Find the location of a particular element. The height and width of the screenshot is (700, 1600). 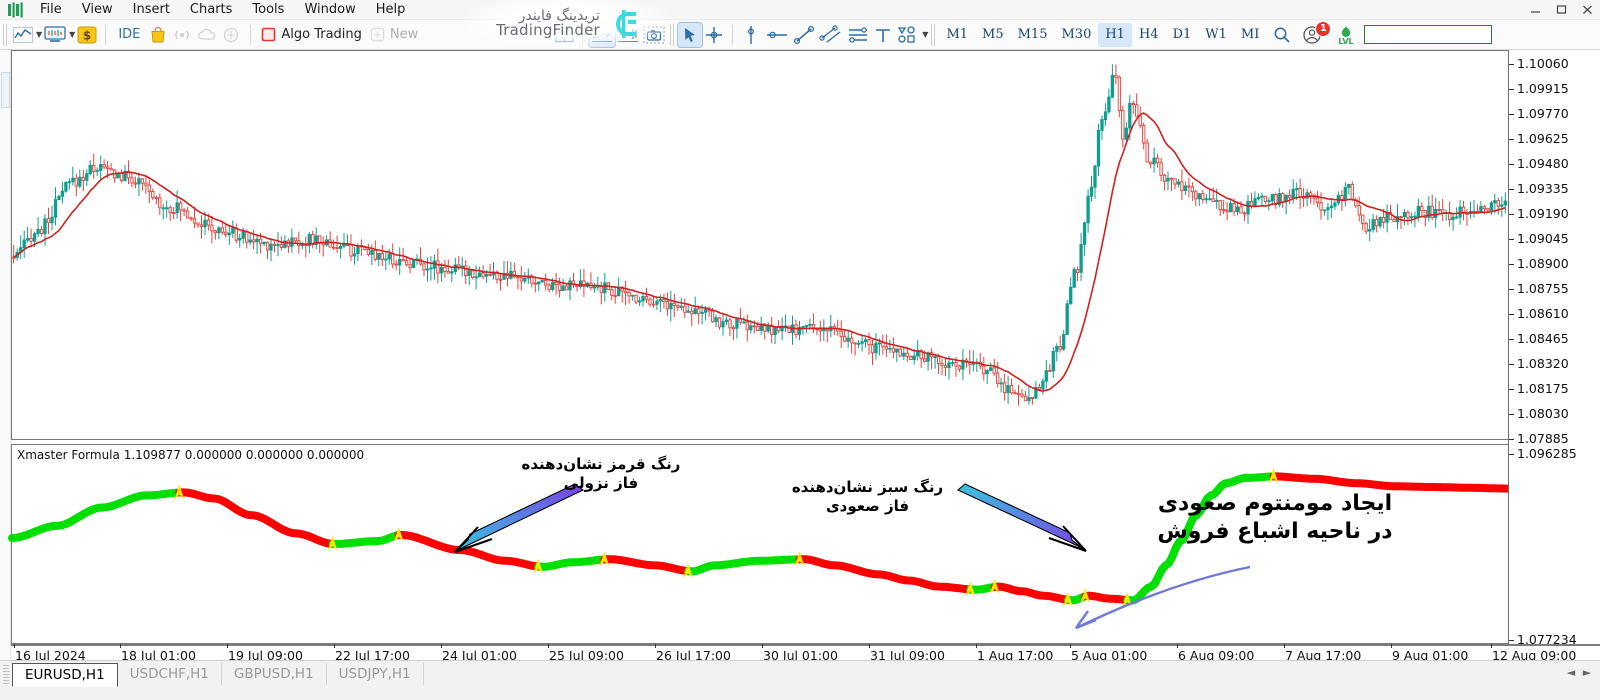

time-tick: 22 Jul 17:00 is located at coordinates (372, 653).